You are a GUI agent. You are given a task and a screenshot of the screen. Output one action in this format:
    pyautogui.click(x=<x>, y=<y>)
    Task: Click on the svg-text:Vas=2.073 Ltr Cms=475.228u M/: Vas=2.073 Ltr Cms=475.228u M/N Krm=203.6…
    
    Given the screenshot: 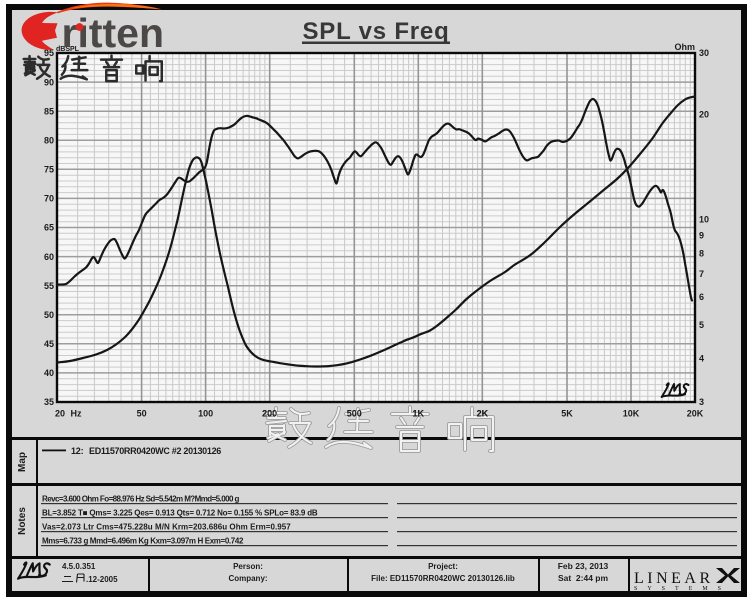 What is the action you would take?
    pyautogui.click(x=166, y=527)
    